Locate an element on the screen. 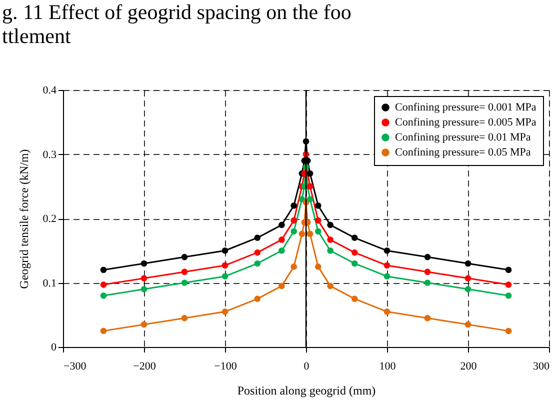 The height and width of the screenshot is (412, 557). text: ttlement is located at coordinates (36, 36).